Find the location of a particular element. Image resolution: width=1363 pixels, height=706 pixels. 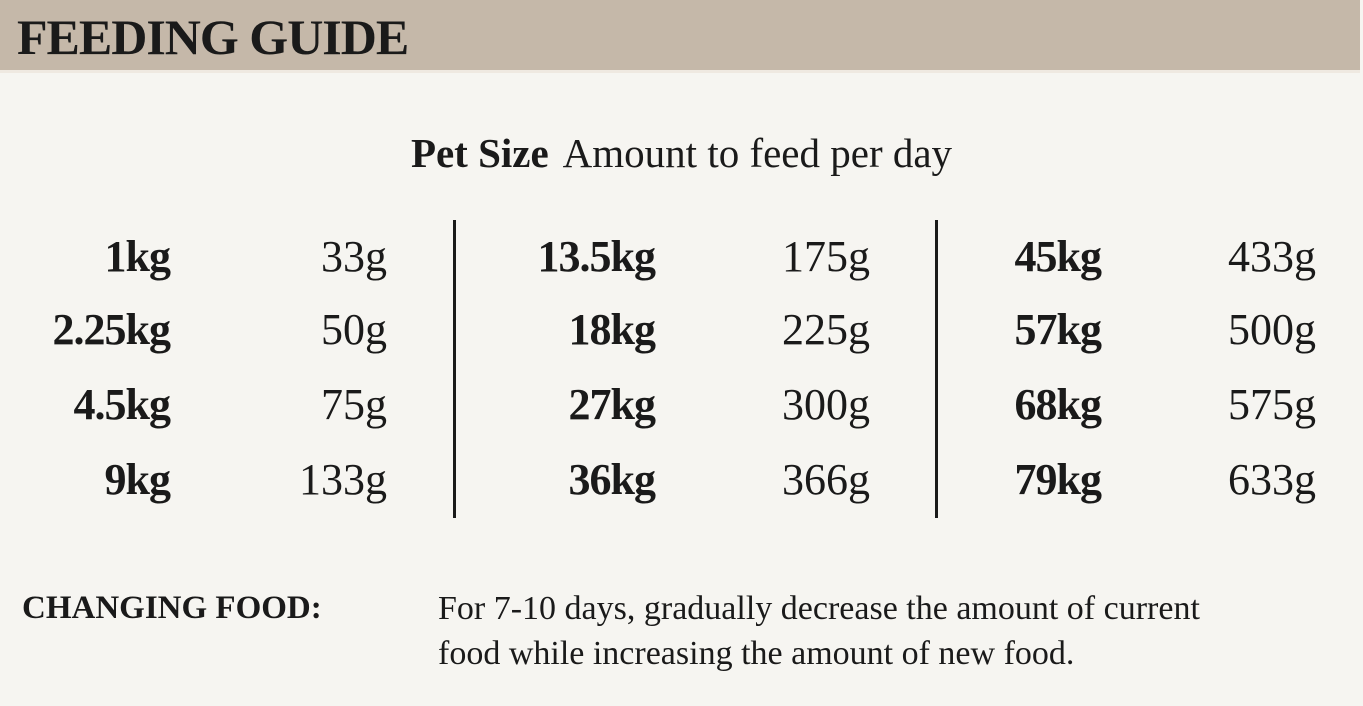

table-heading: Pet Size Amount to feed per day is located at coordinates (681, 153).